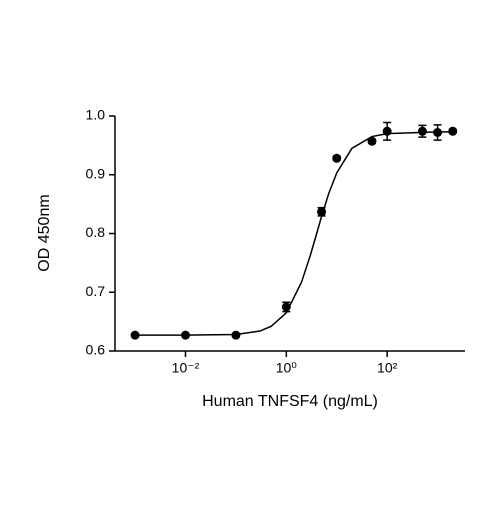 This screenshot has width=500, height=505. Describe the element at coordinates (96, 232) in the screenshot. I see `y-tick-label: 0.8` at that location.